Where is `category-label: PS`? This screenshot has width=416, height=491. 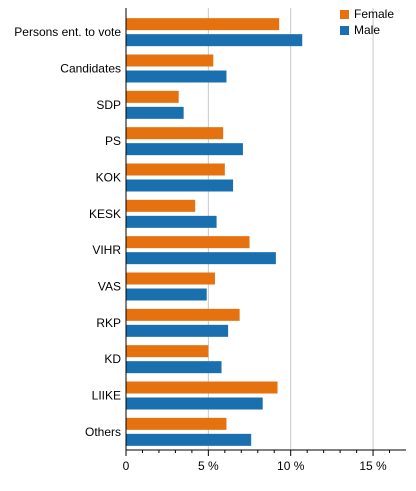 category-label: PS is located at coordinates (113, 141).